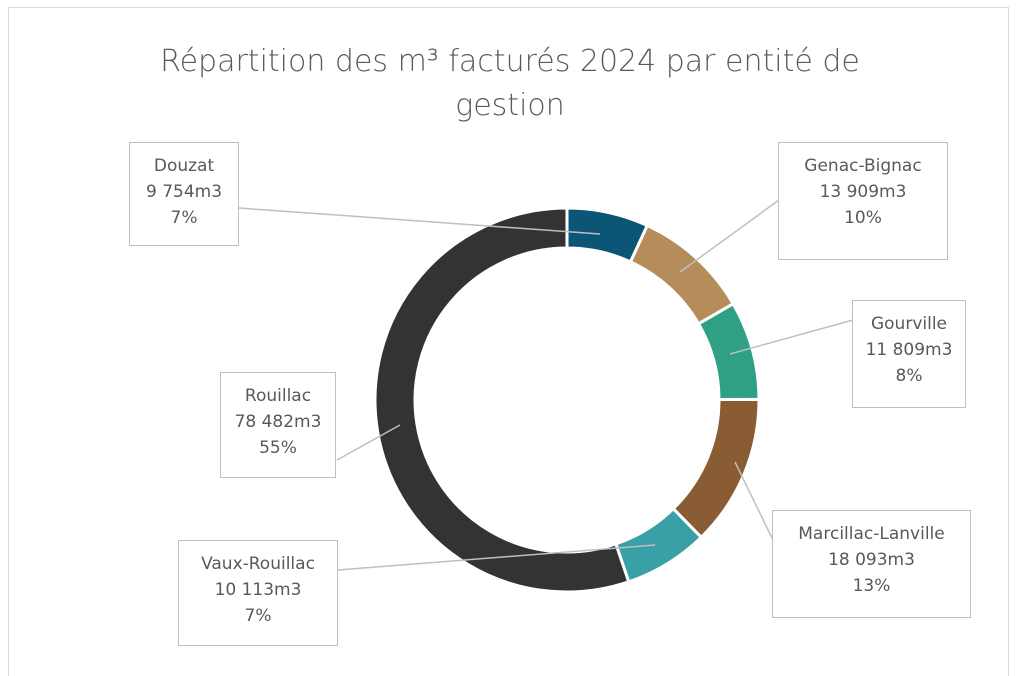 The height and width of the screenshot is (676, 1019). I want to click on label-value: 78 482m3, so click(278, 422).